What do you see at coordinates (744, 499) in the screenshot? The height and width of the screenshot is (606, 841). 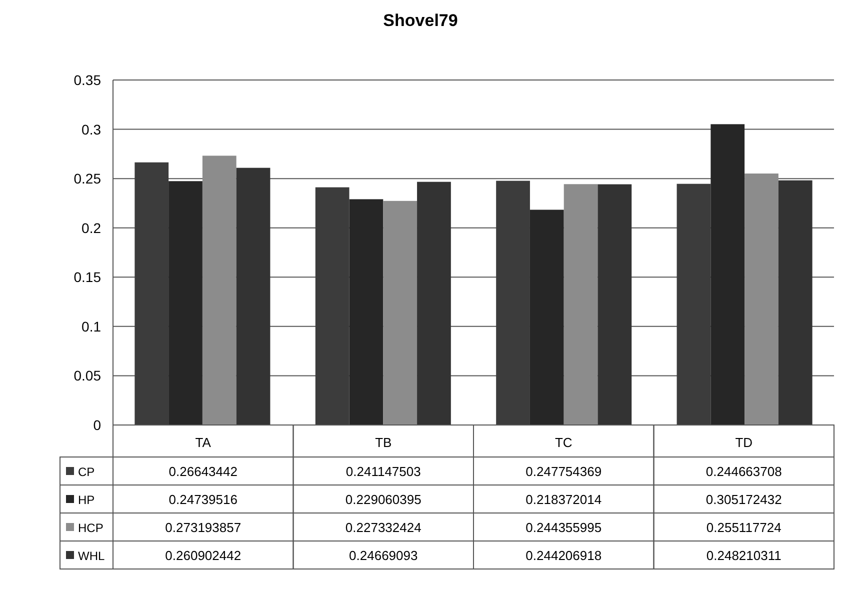 I see `data-label: 0.305172432` at bounding box center [744, 499].